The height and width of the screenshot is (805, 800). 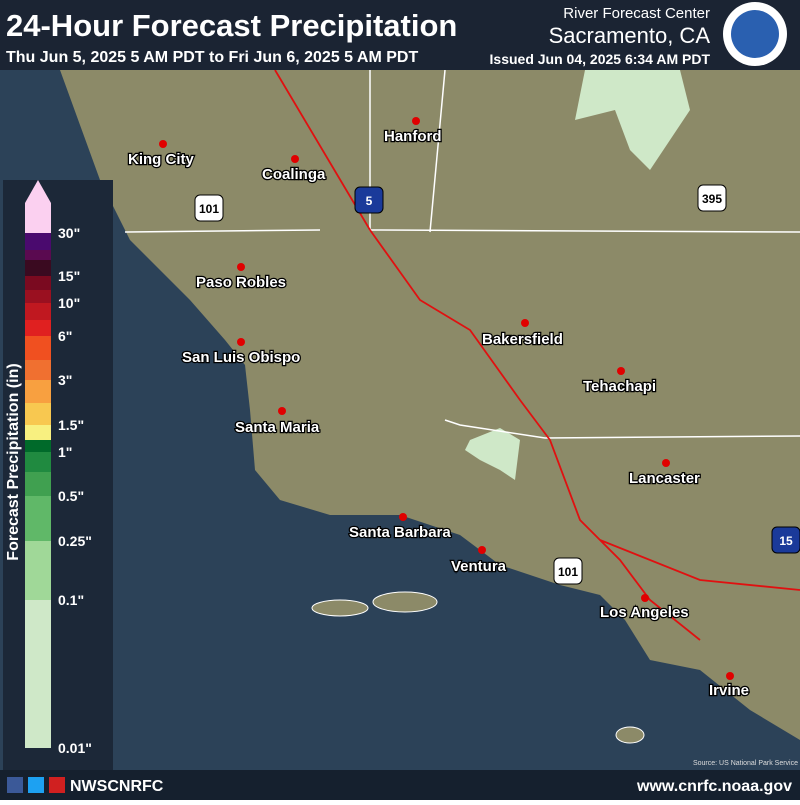 What do you see at coordinates (479, 566) in the screenshot?
I see `city-label: Ventura` at bounding box center [479, 566].